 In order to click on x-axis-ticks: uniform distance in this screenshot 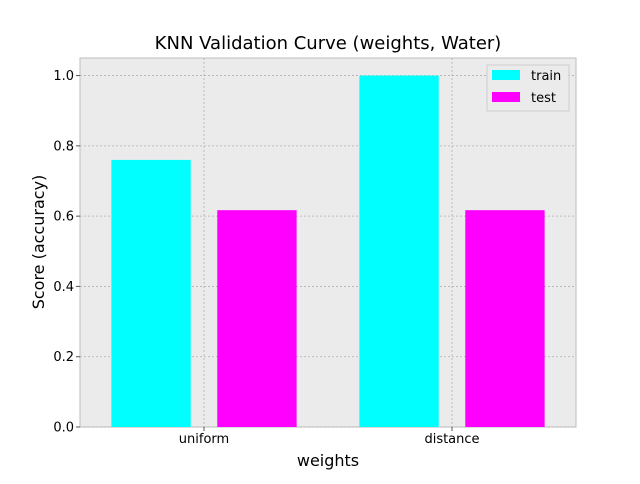, I will do `click(329, 437)`.